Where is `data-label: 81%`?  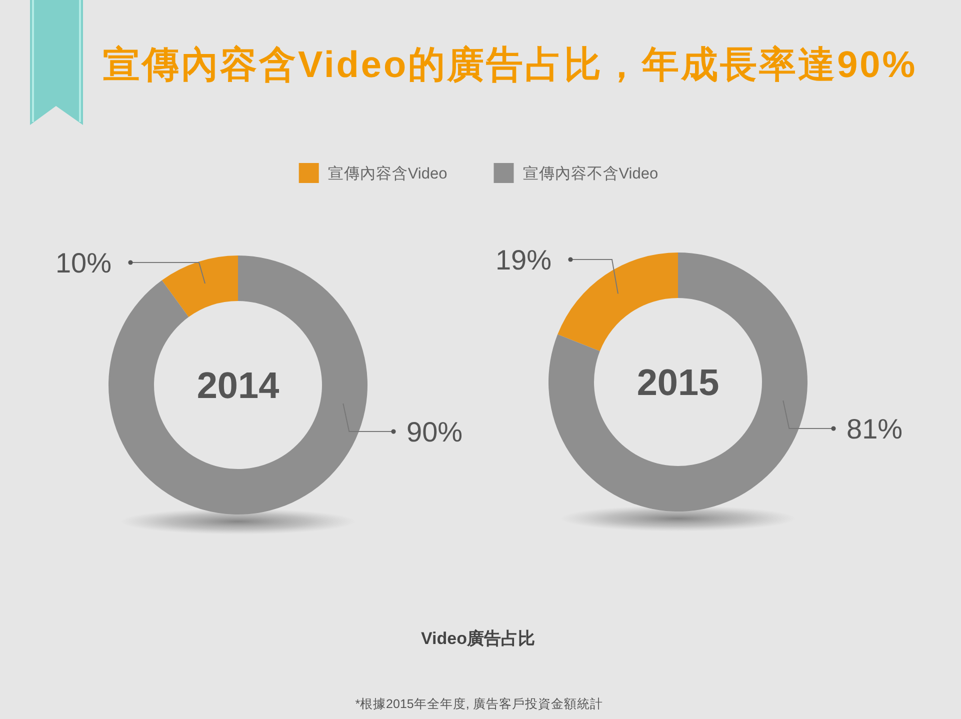 data-label: 81% is located at coordinates (874, 428).